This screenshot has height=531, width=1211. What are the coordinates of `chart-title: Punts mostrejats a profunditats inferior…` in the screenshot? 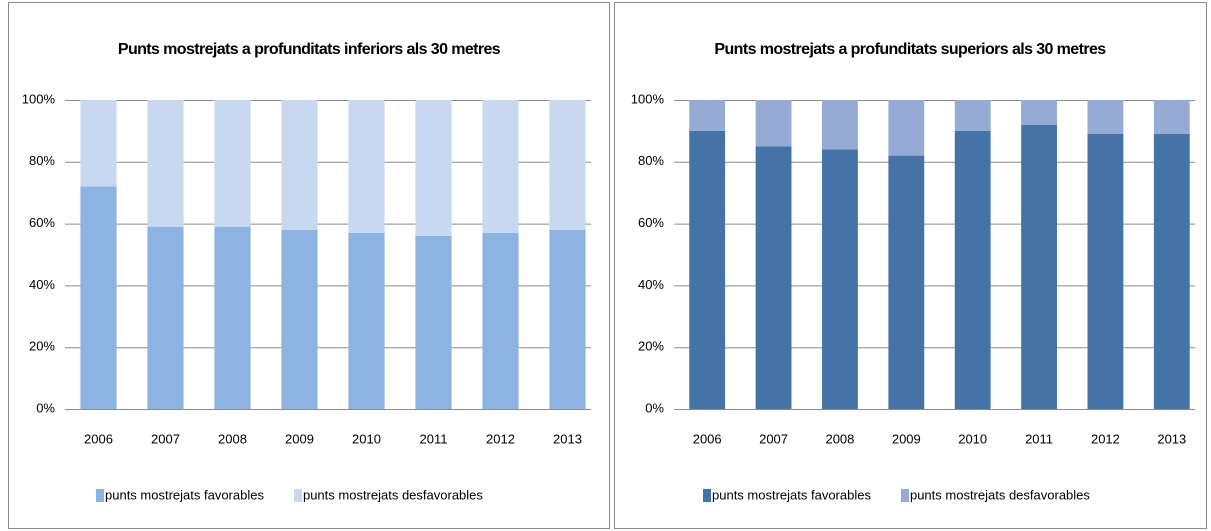 It's located at (309, 49).